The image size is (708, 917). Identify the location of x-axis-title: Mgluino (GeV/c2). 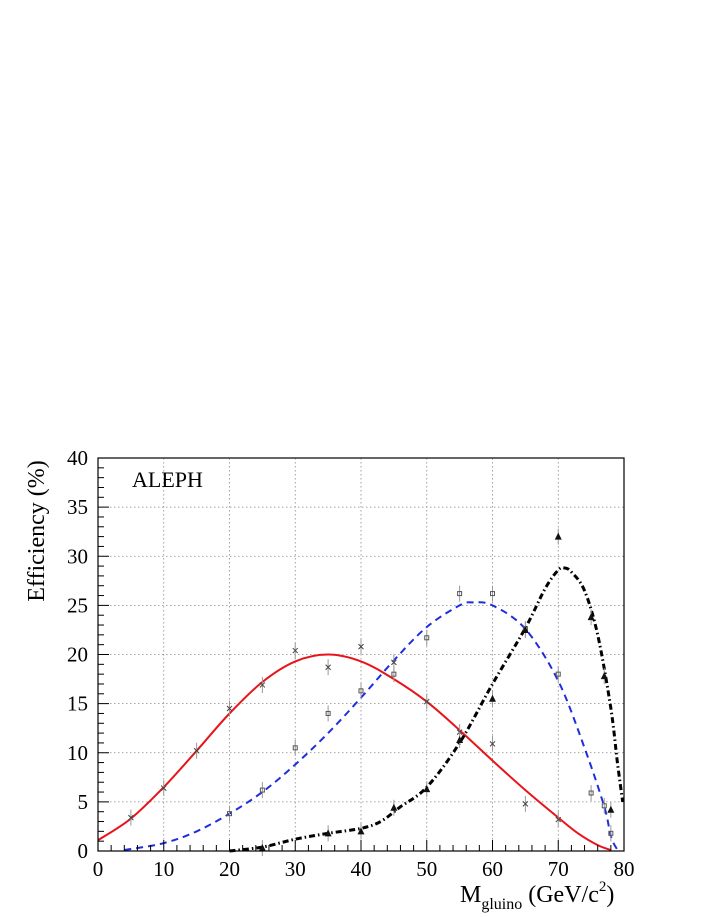
(537, 896).